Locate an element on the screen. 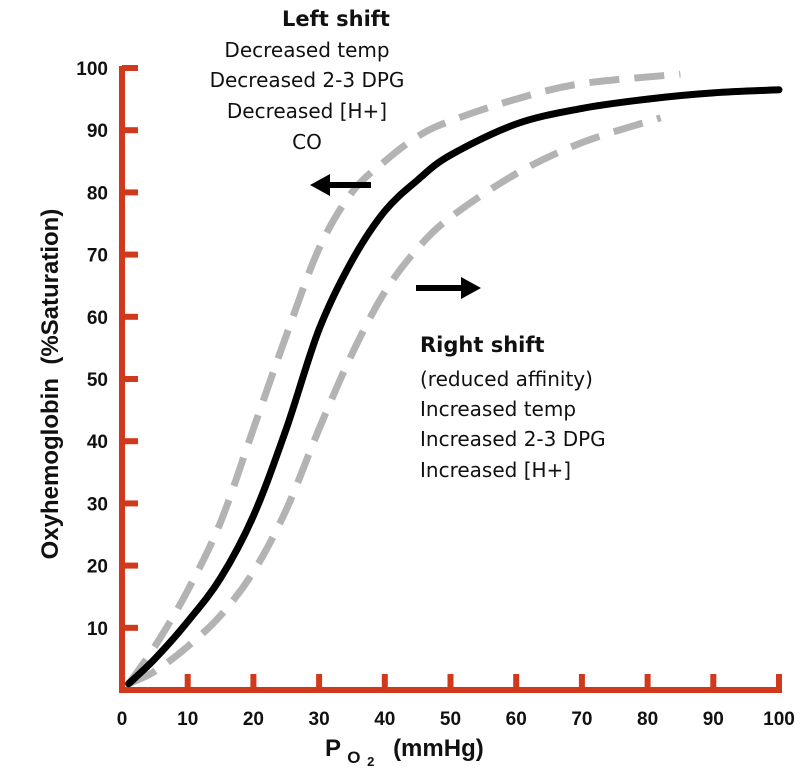 Image resolution: width=800 pixels, height=776 pixels. x-axis-title: P O 2 (mmHg) is located at coordinates (404, 753).